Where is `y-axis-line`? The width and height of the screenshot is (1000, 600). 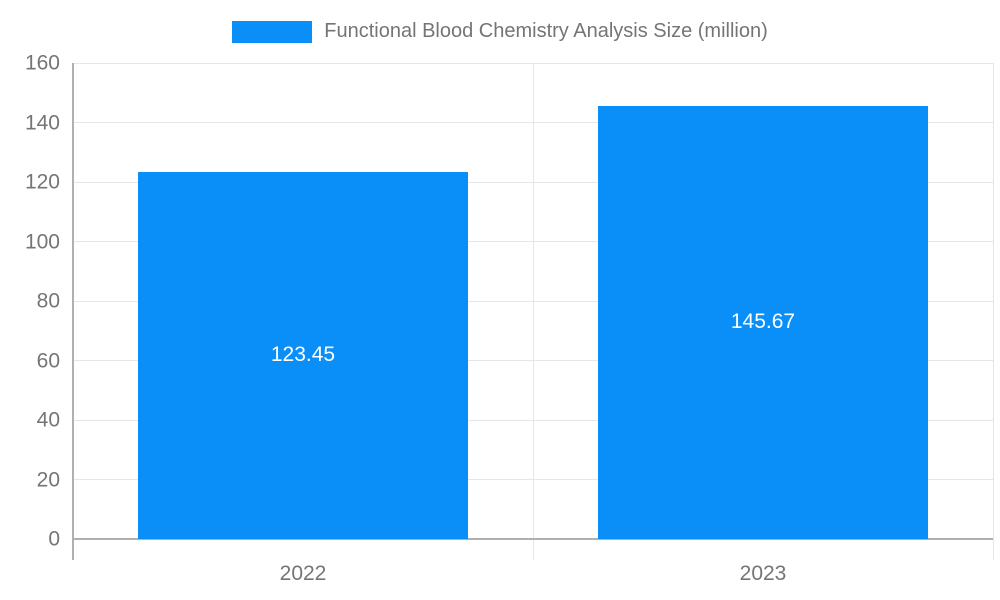 y-axis-line is located at coordinates (73, 311).